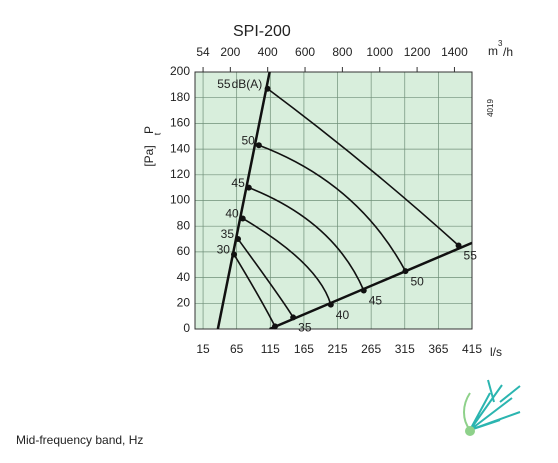 Image resolution: width=558 pixels, height=463 pixels. Describe the element at coordinates (270, 349) in the screenshot. I see `x-tick-label: 115` at that location.